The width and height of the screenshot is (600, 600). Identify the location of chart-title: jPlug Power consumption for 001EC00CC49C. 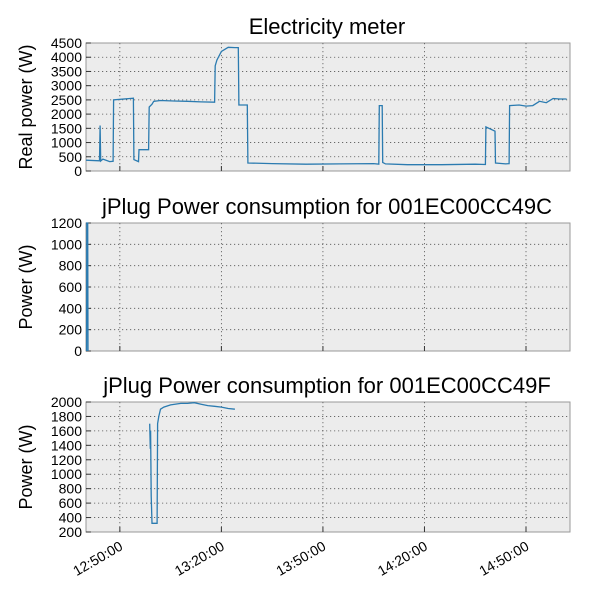
(326, 206).